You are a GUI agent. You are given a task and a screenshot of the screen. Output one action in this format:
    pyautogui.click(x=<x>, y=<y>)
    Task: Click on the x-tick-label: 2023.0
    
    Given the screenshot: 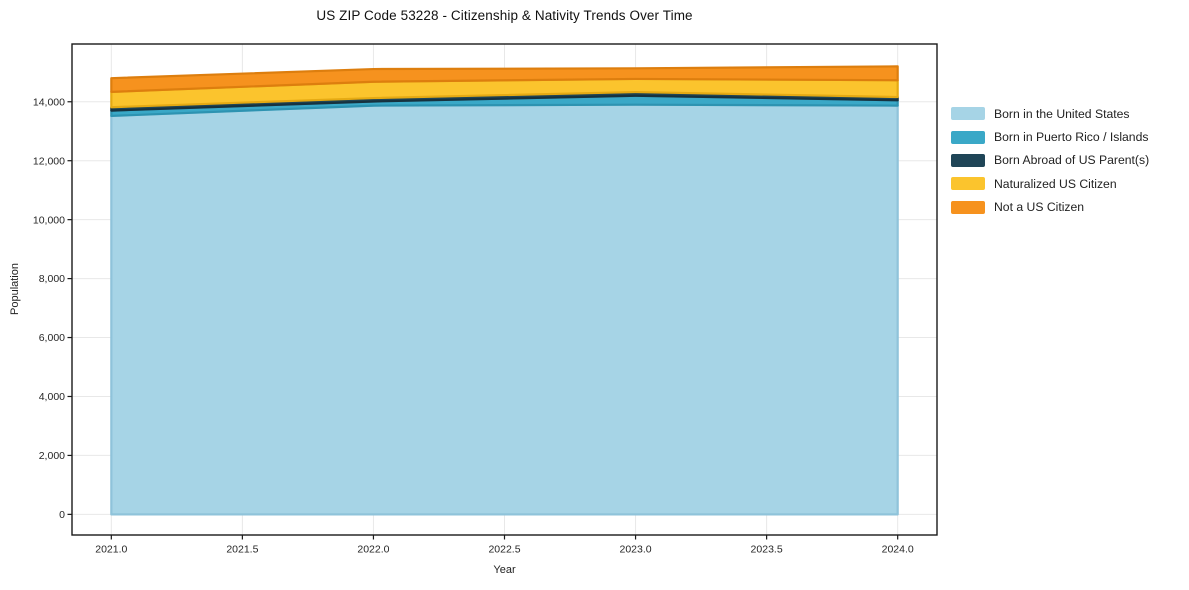 What is the action you would take?
    pyautogui.click(x=635, y=550)
    